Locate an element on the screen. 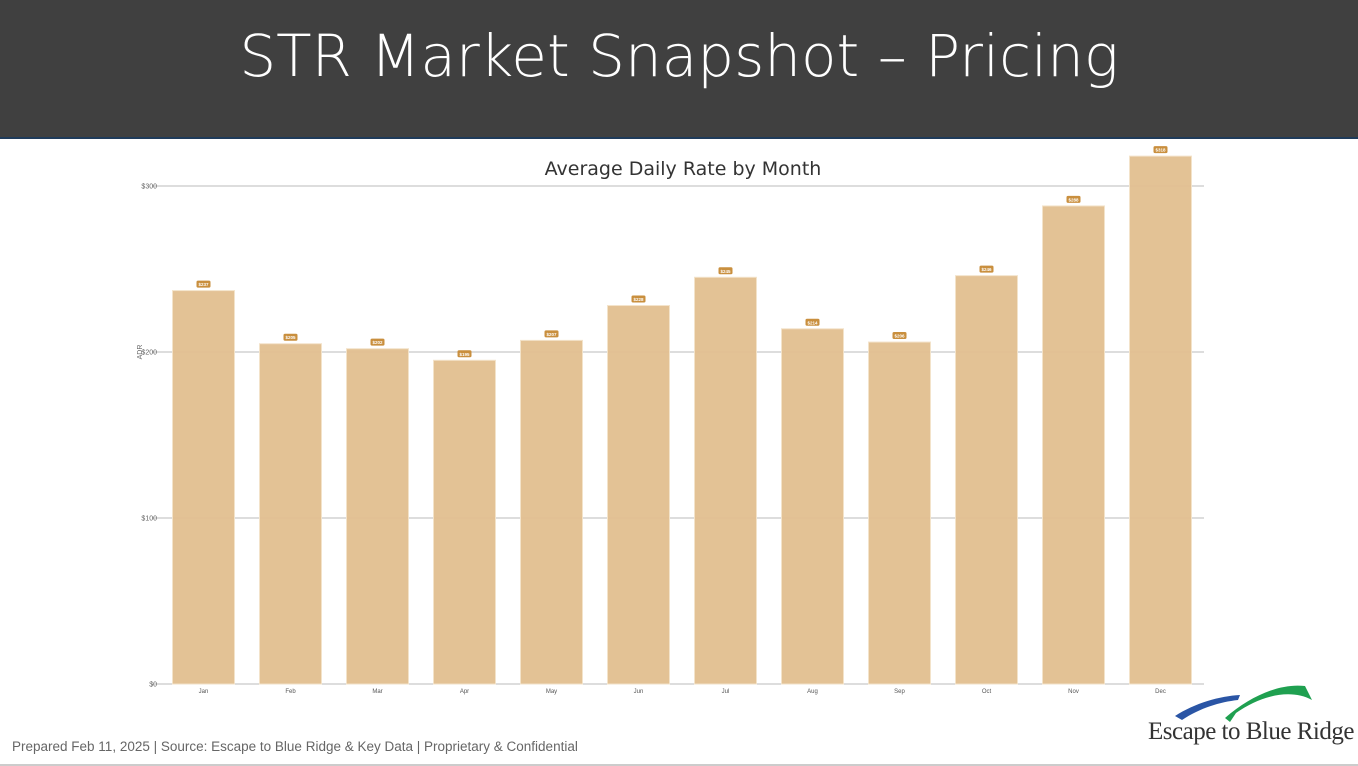 This screenshot has width=1358, height=766. bar-sep is located at coordinates (899, 513).